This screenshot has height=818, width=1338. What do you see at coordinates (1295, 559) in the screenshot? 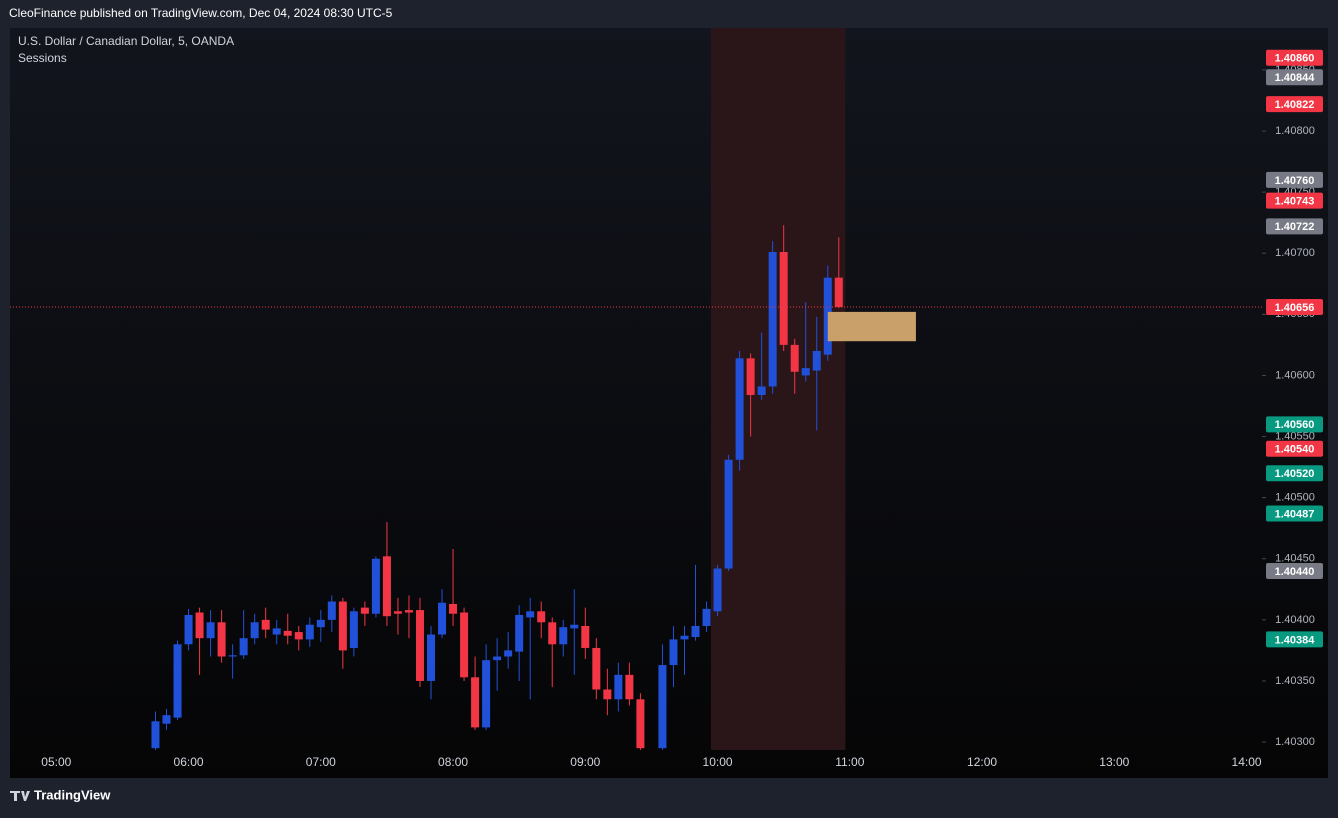
I see `y-tick-label: 1.40450` at bounding box center [1295, 559].